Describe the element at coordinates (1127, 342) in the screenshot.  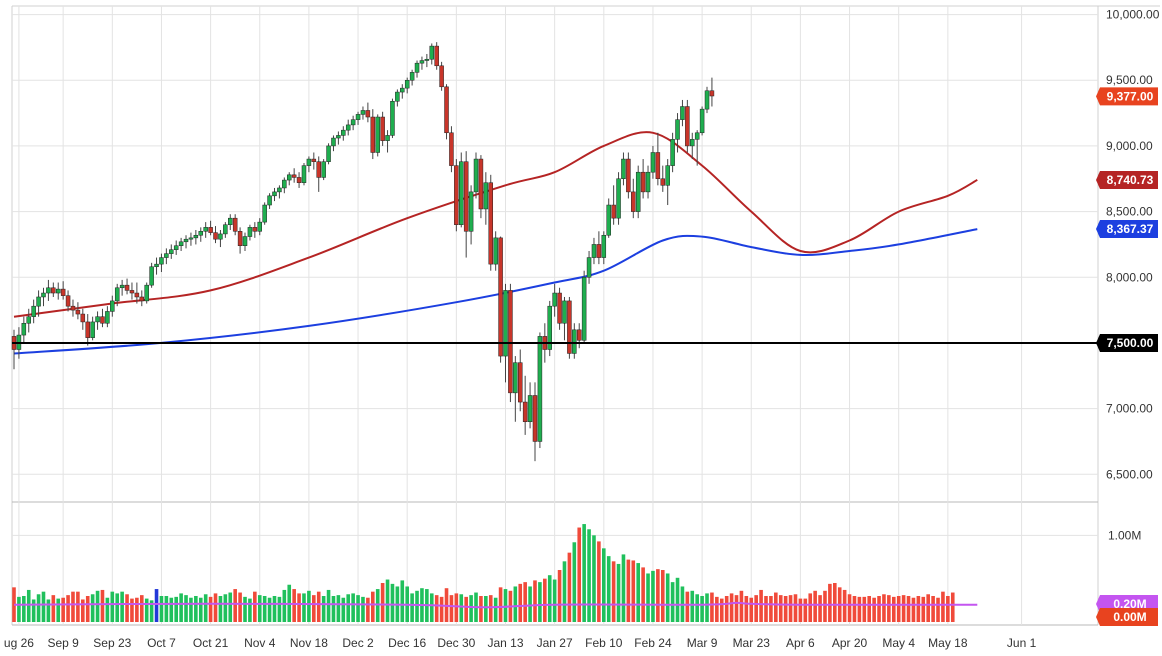
I see `price-tag: 7,500.00` at that location.